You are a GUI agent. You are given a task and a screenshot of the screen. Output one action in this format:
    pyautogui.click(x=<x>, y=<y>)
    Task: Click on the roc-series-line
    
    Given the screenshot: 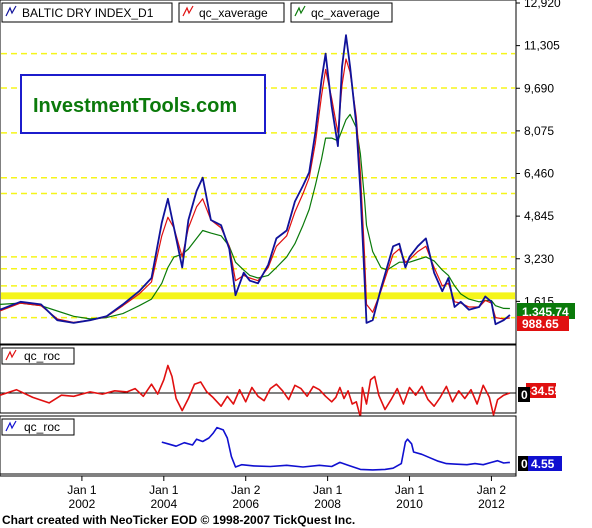 What is the action you would take?
    pyautogui.click(x=255, y=391)
    